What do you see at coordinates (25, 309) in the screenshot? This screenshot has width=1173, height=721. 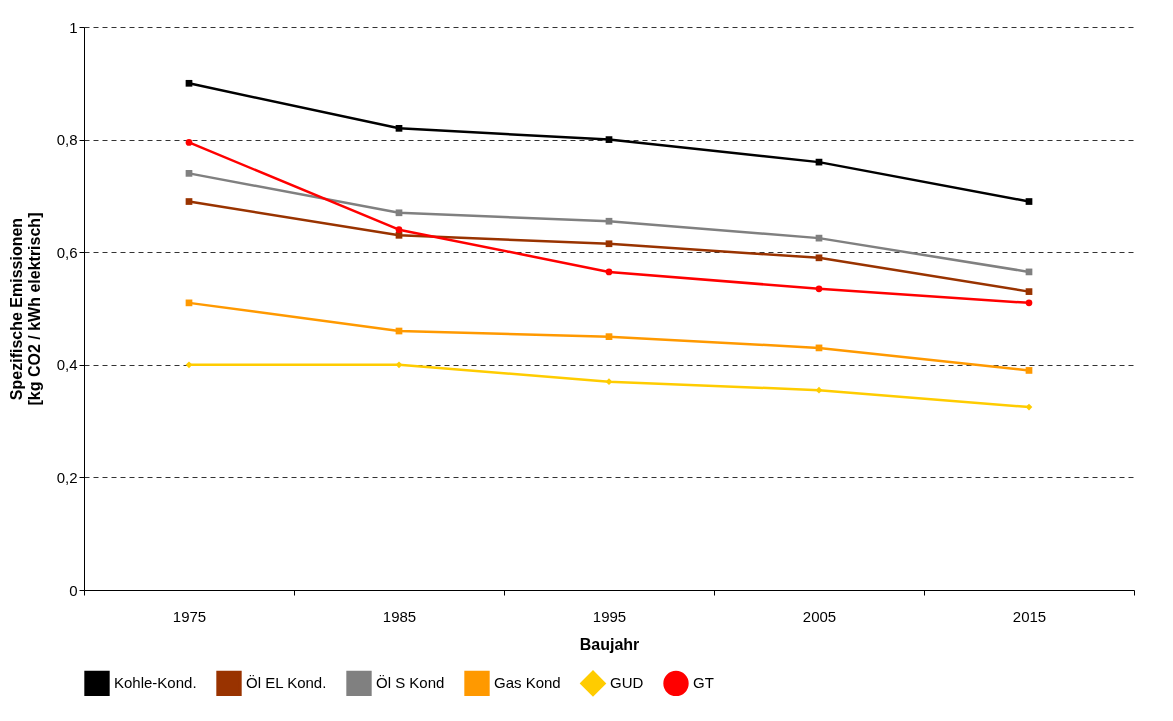 I see `y-axis-title: Spezifische Emissionen [kg CO2 / kWh elektrisch]` at bounding box center [25, 309].